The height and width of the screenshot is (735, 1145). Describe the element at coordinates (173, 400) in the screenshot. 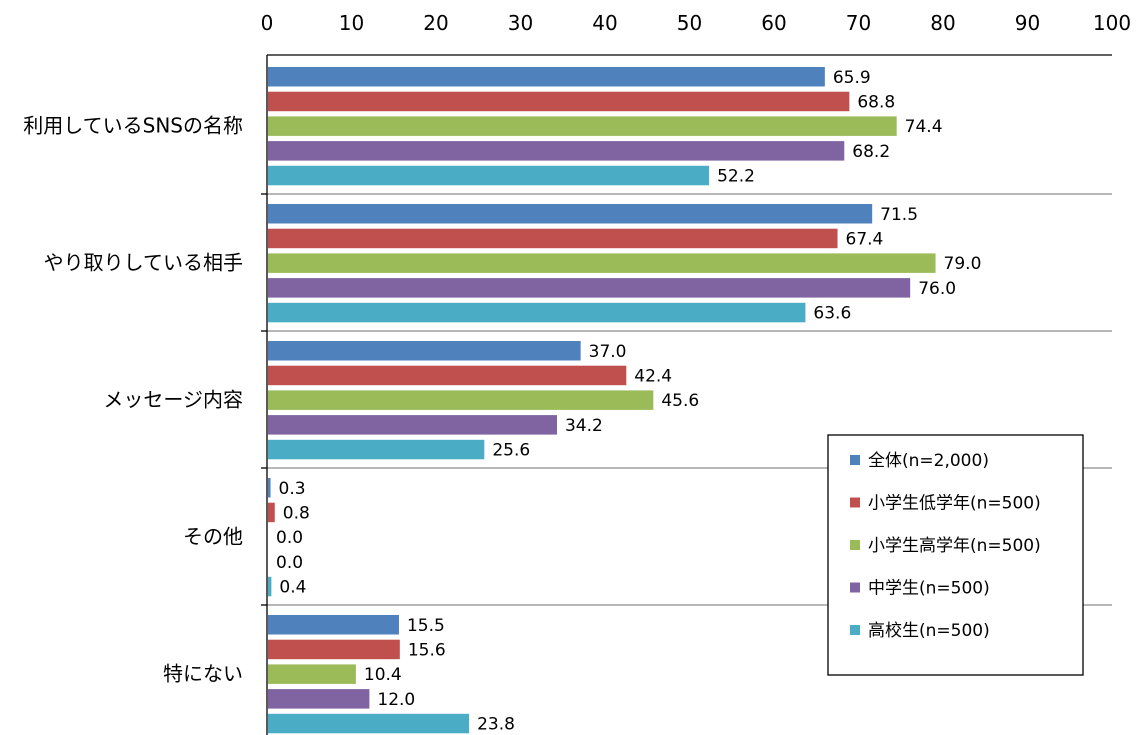

I see `category-label: メッセージ内容` at that location.